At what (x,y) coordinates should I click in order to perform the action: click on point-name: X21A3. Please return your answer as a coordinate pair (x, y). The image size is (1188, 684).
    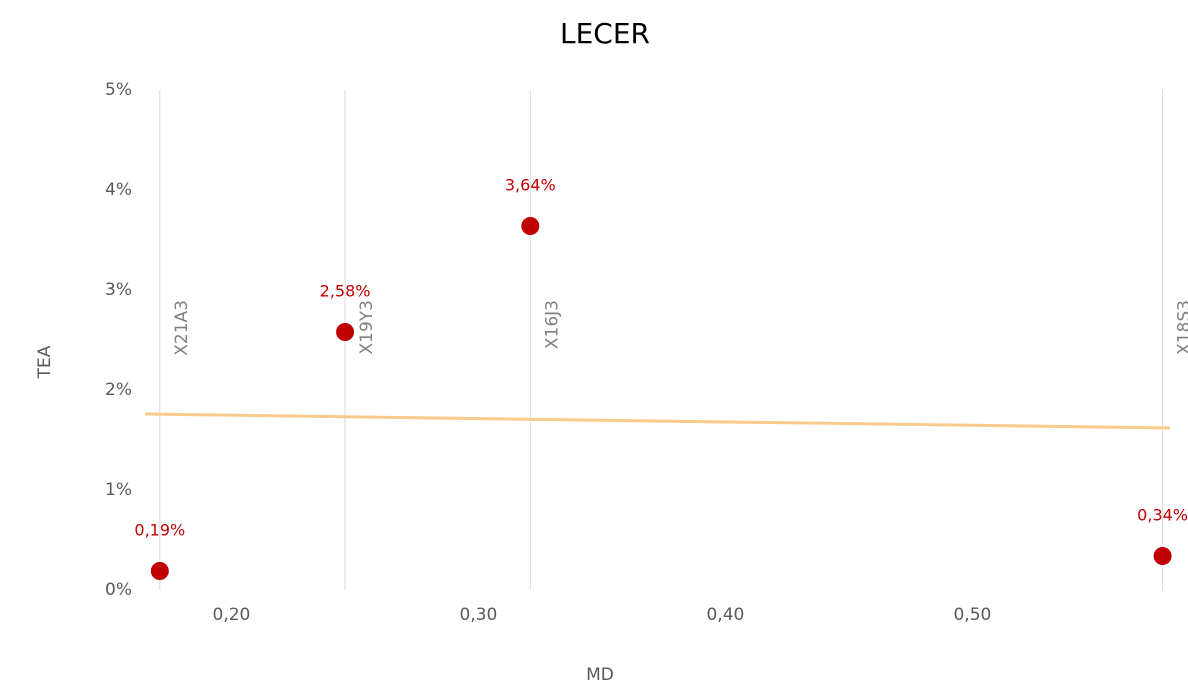
    Looking at the image, I should click on (182, 328).